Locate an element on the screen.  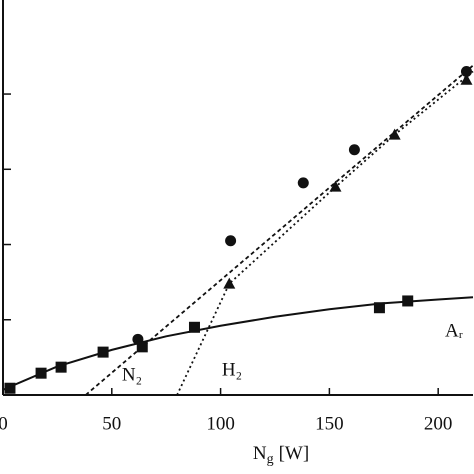
x-tick-label: 150 is located at coordinates (329, 423).